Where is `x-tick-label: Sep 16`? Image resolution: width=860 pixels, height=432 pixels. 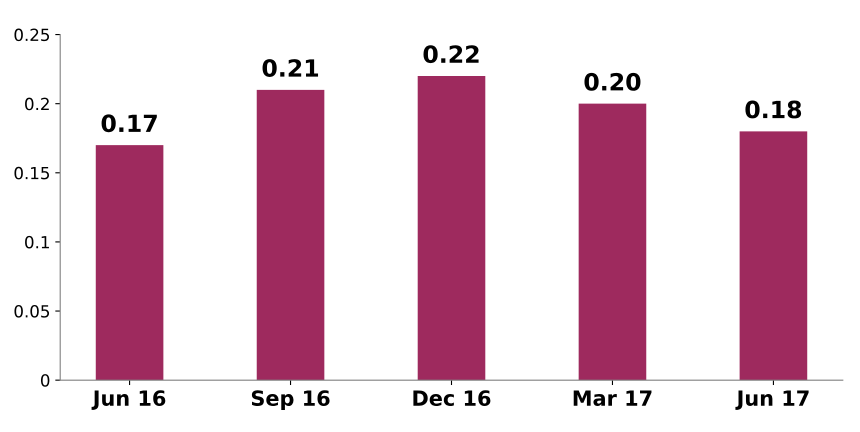 x-tick-label: Sep 16 is located at coordinates (291, 400).